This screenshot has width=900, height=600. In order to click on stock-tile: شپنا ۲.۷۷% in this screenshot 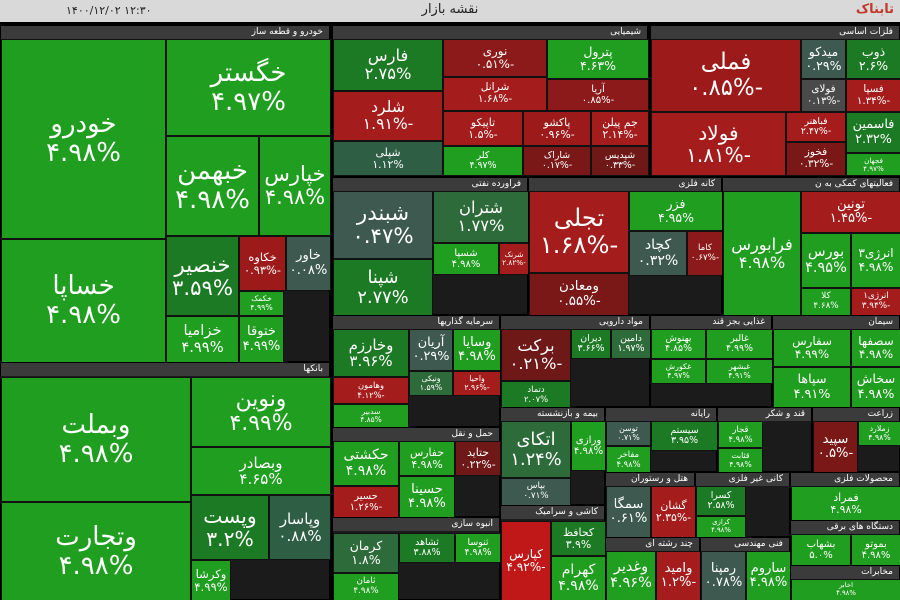, I will do `click(383, 287)`.